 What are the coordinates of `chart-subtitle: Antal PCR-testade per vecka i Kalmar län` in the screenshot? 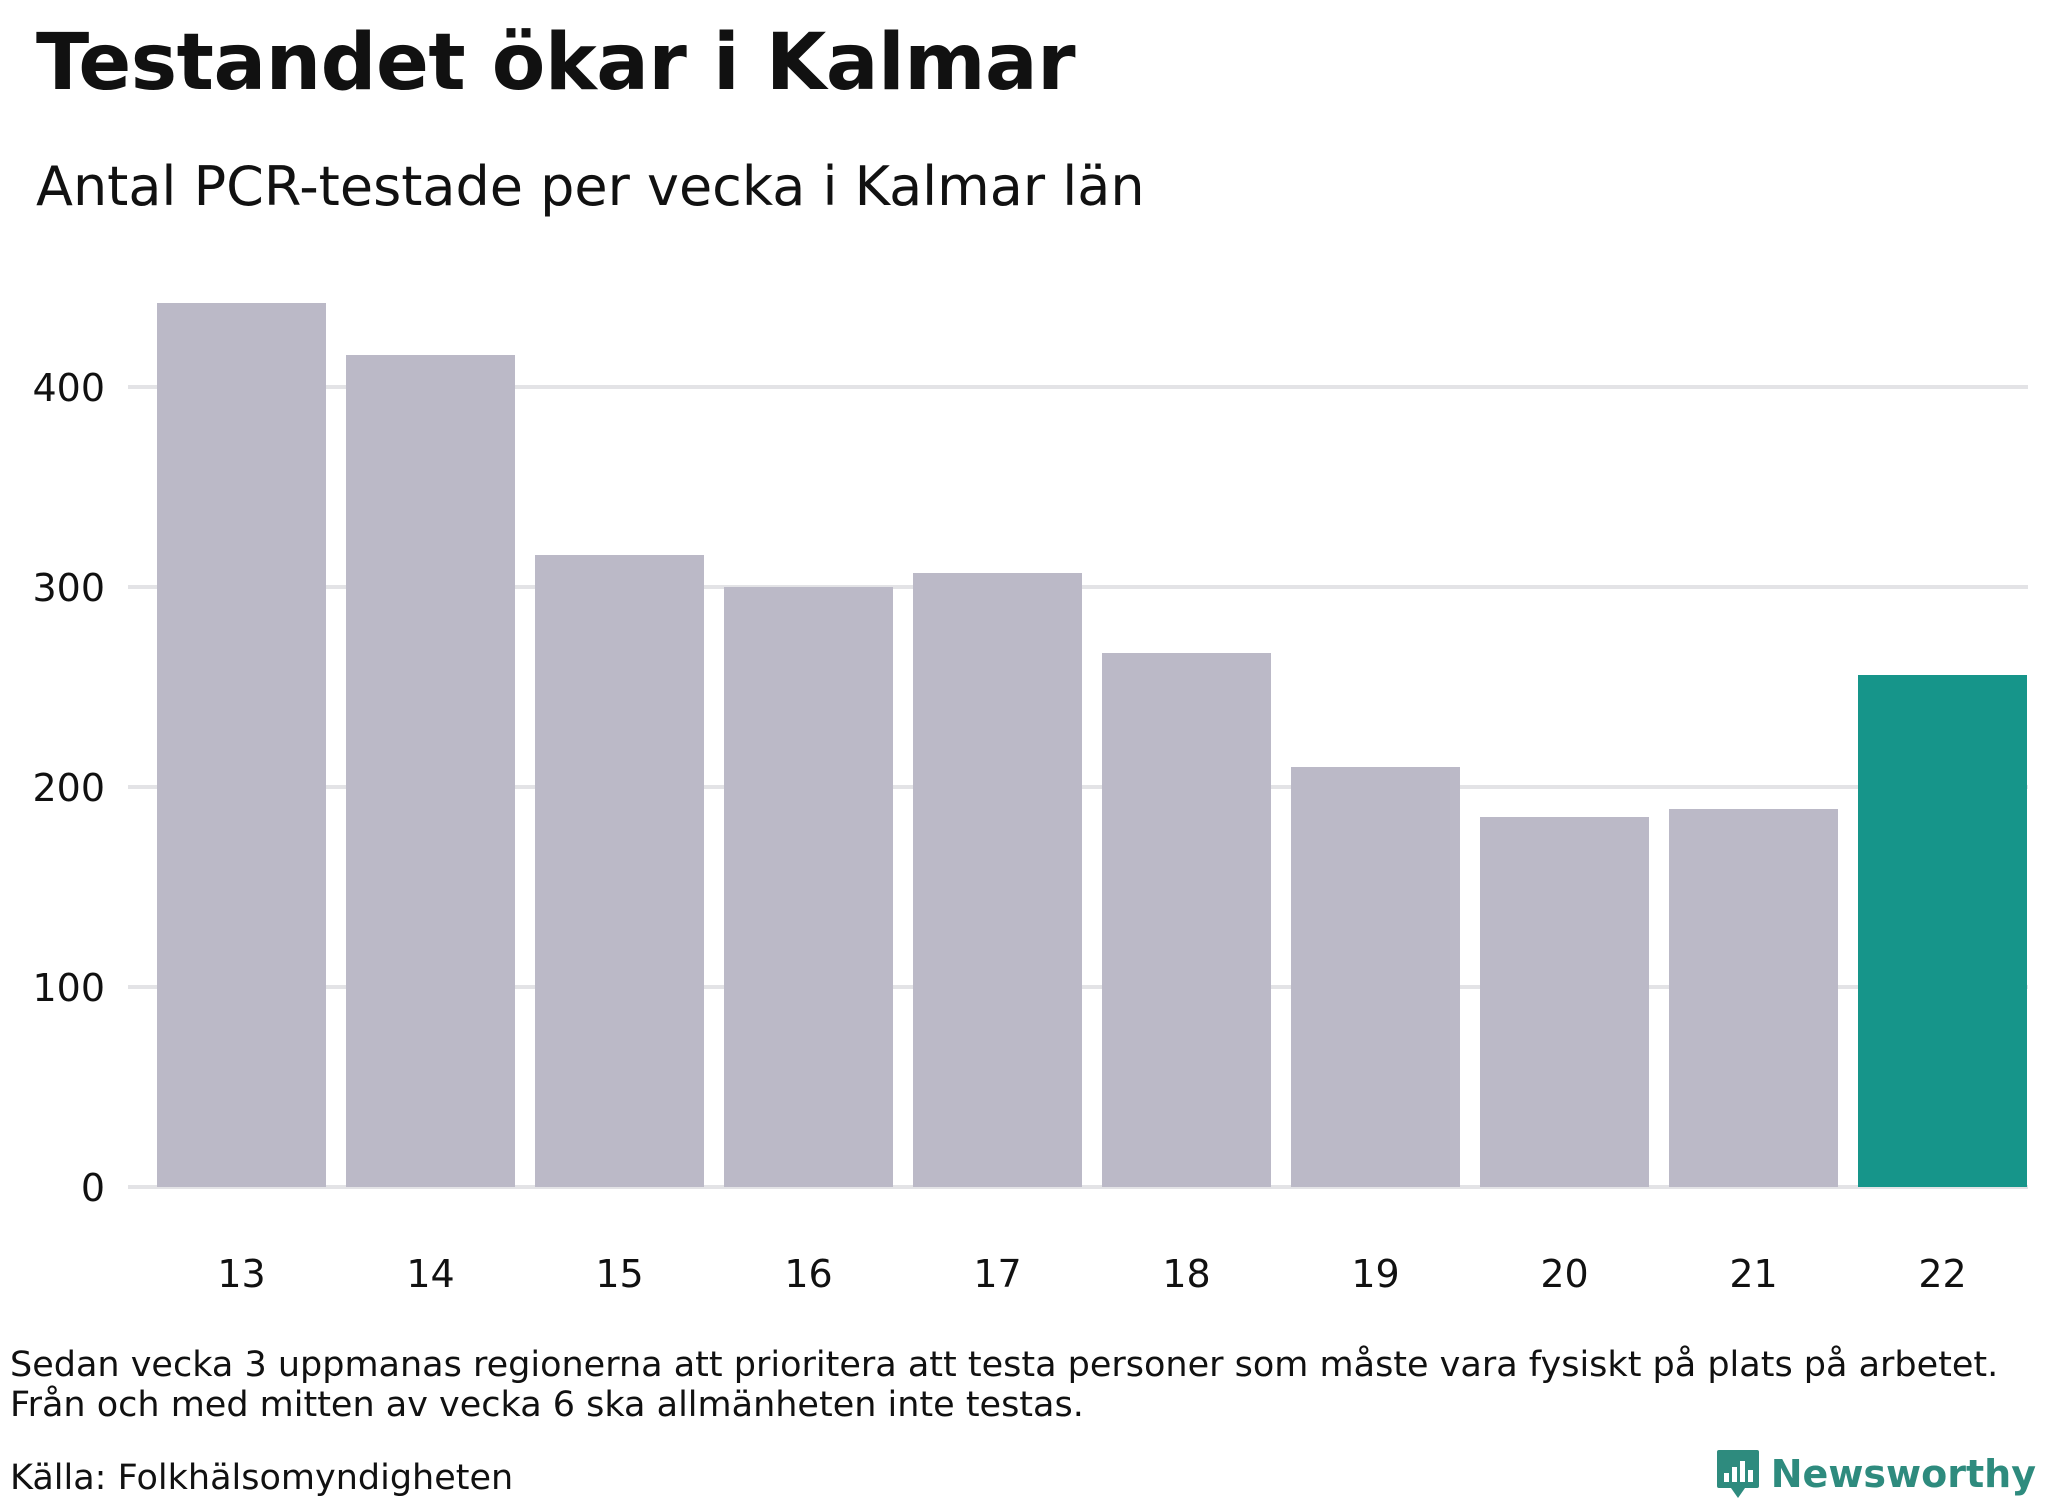 It's located at (590, 186).